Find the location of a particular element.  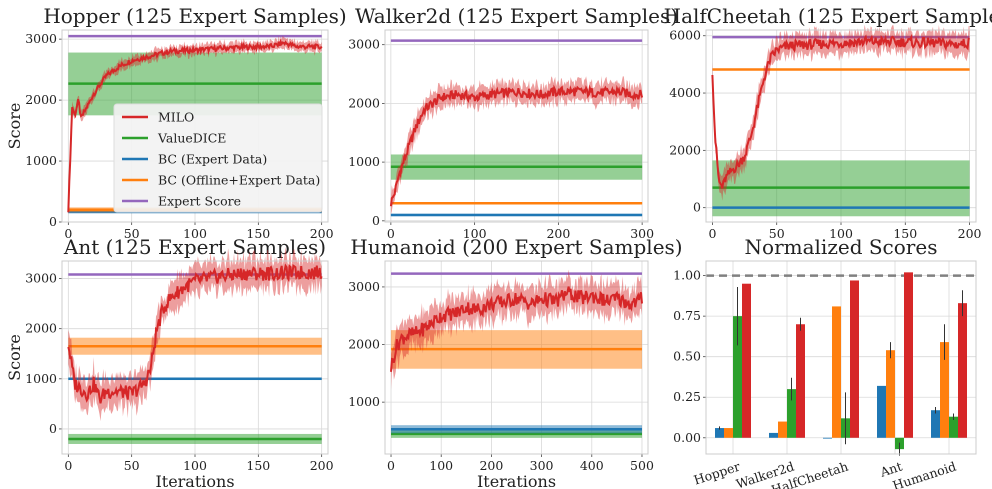

panel-title: Normalized Scores is located at coordinates (841, 247).